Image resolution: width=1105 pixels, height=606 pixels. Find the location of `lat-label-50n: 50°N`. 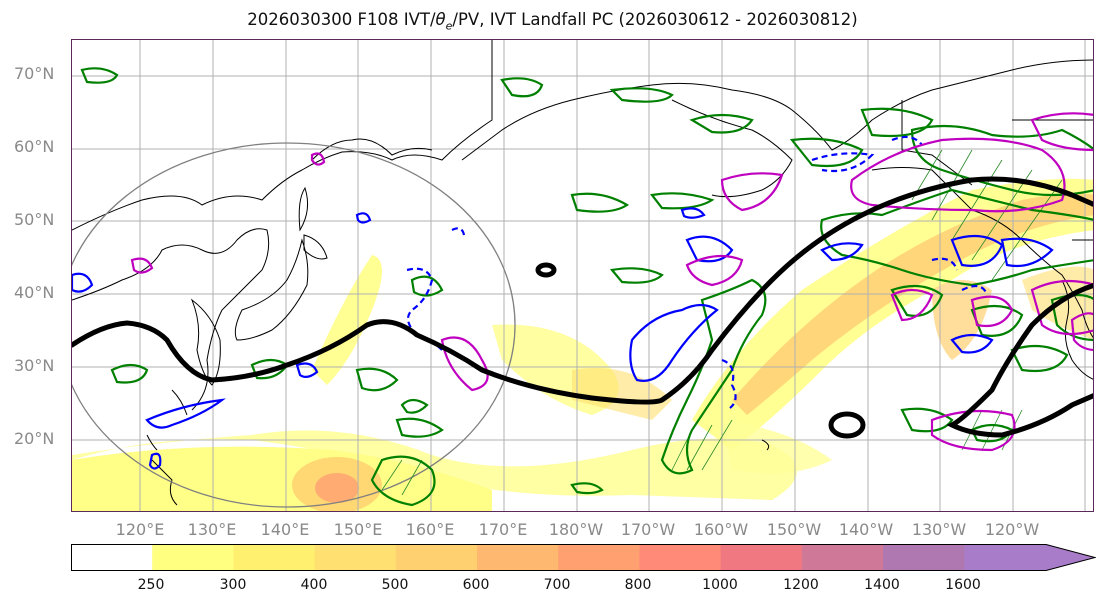

lat-label-50n: 50°N is located at coordinates (34, 219).